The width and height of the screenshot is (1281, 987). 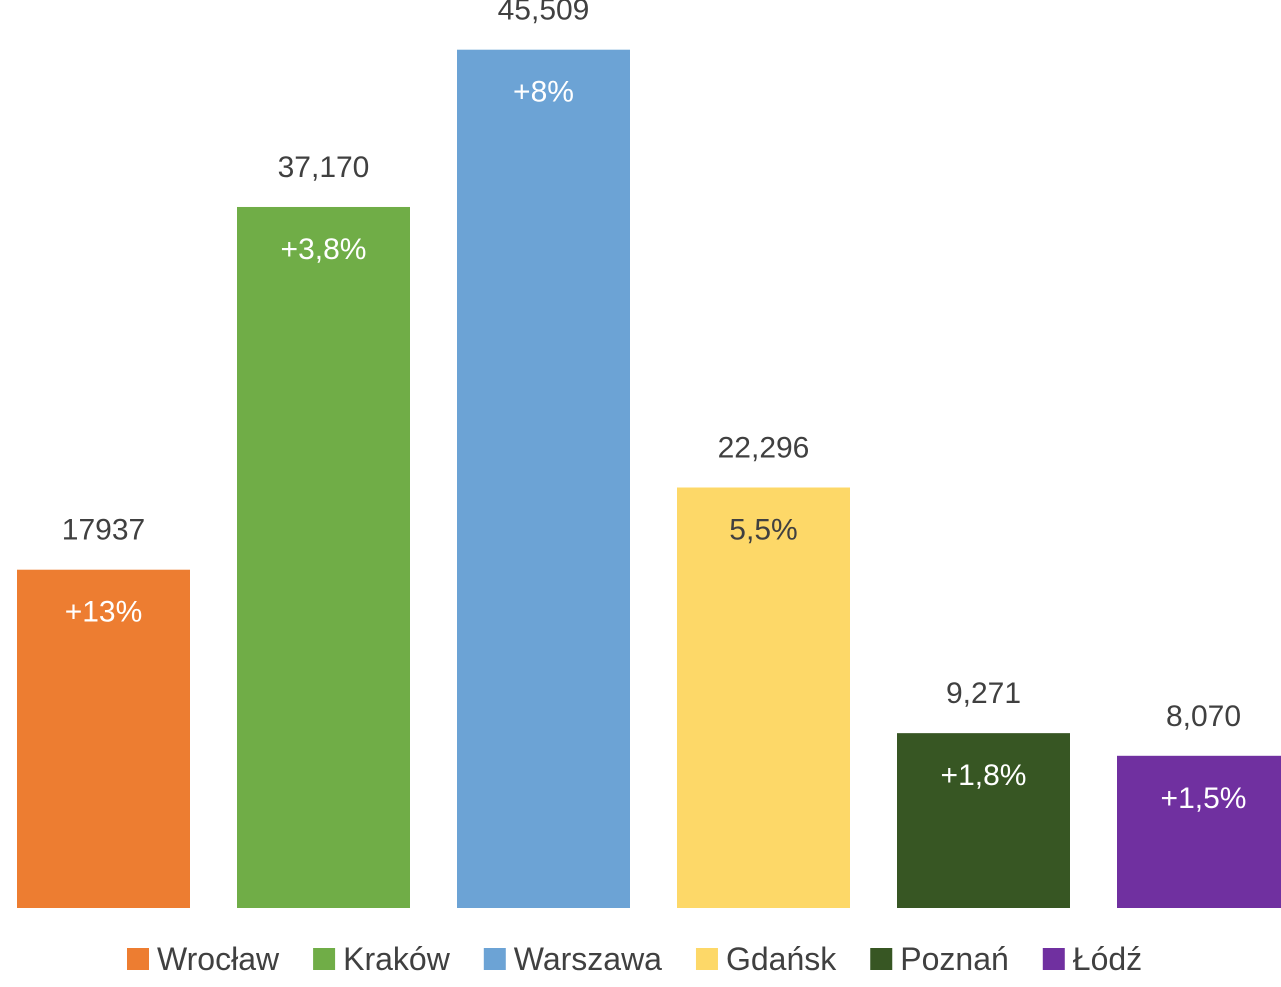 I want to click on legend-label: Gdańsk, so click(x=781, y=959).